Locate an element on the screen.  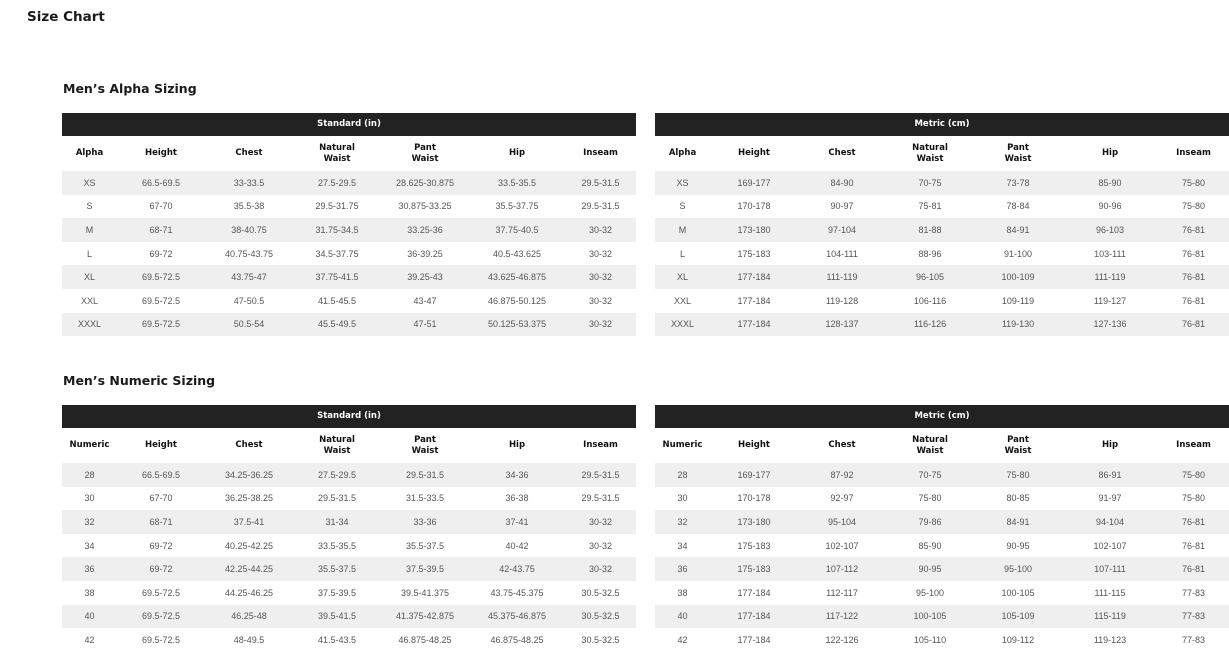
size-label-cell: 42 is located at coordinates (682, 639).